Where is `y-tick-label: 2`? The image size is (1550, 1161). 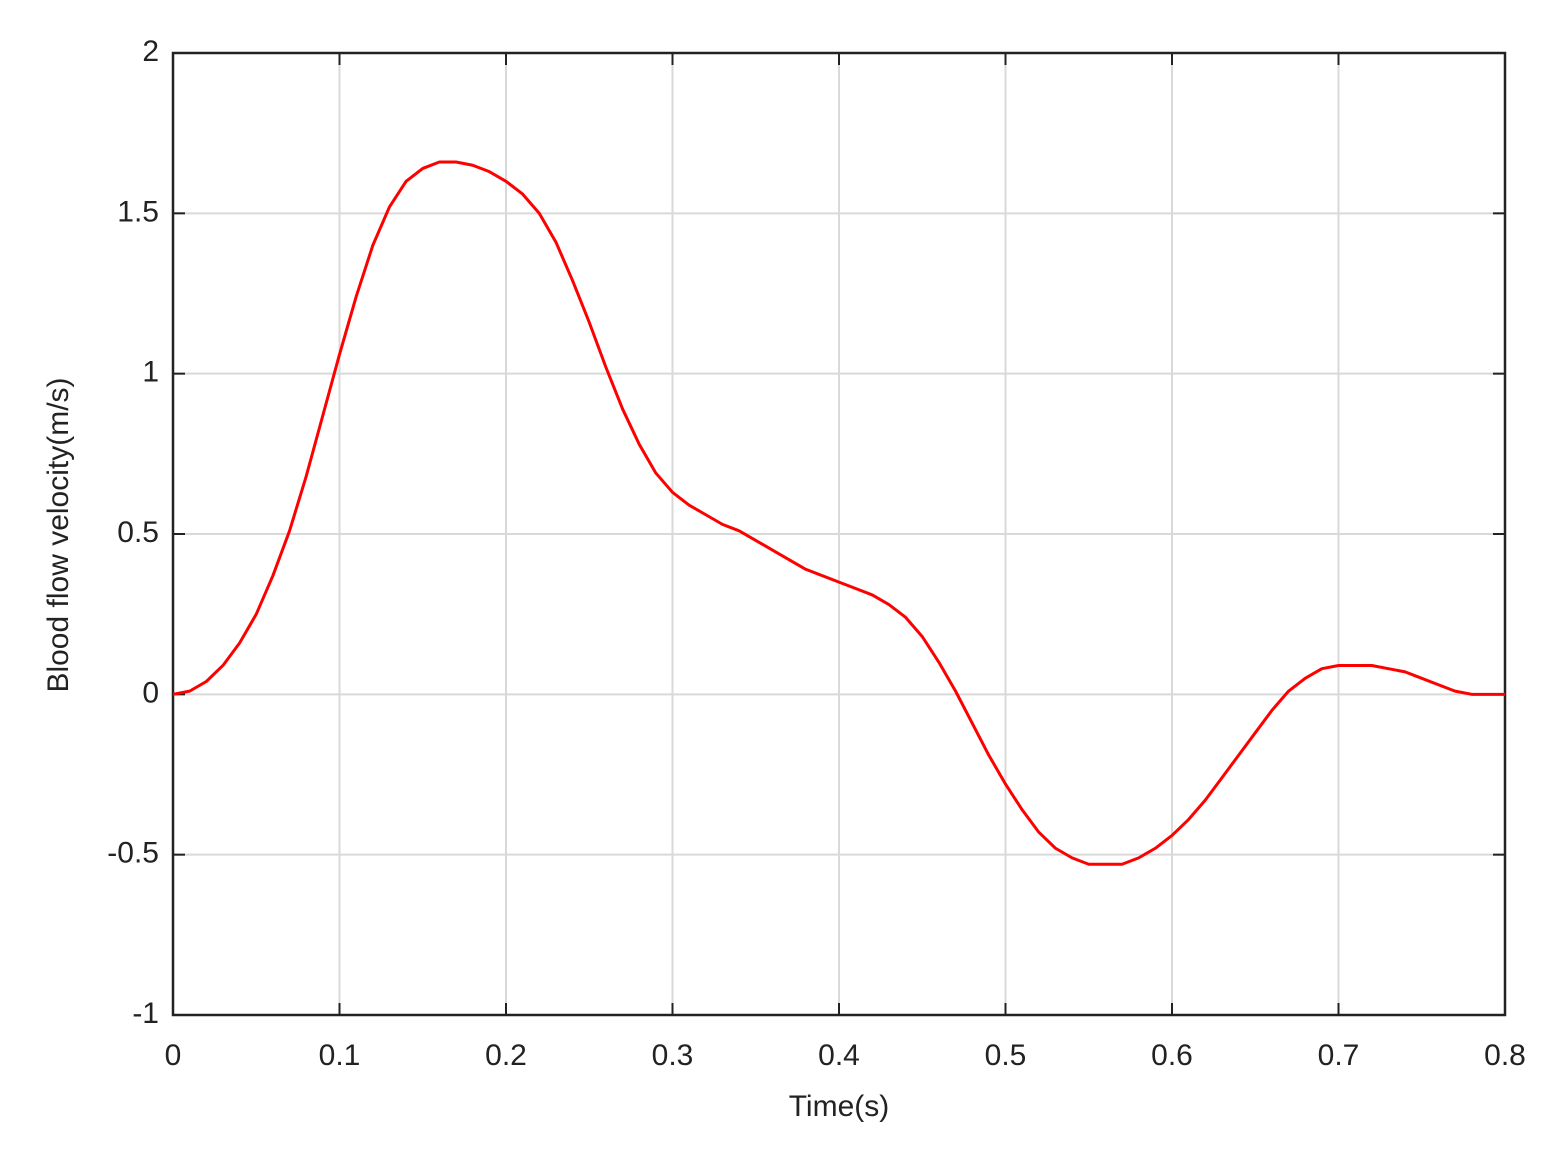
y-tick-label: 2 is located at coordinates (150, 51).